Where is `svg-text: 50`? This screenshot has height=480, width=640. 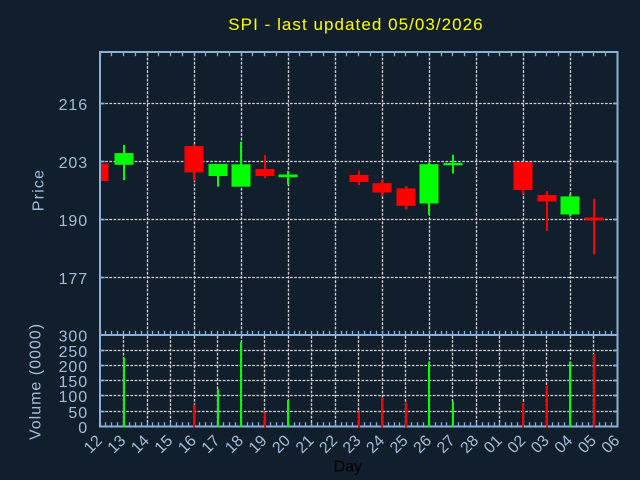 svg-text: 50 is located at coordinates (78, 413).